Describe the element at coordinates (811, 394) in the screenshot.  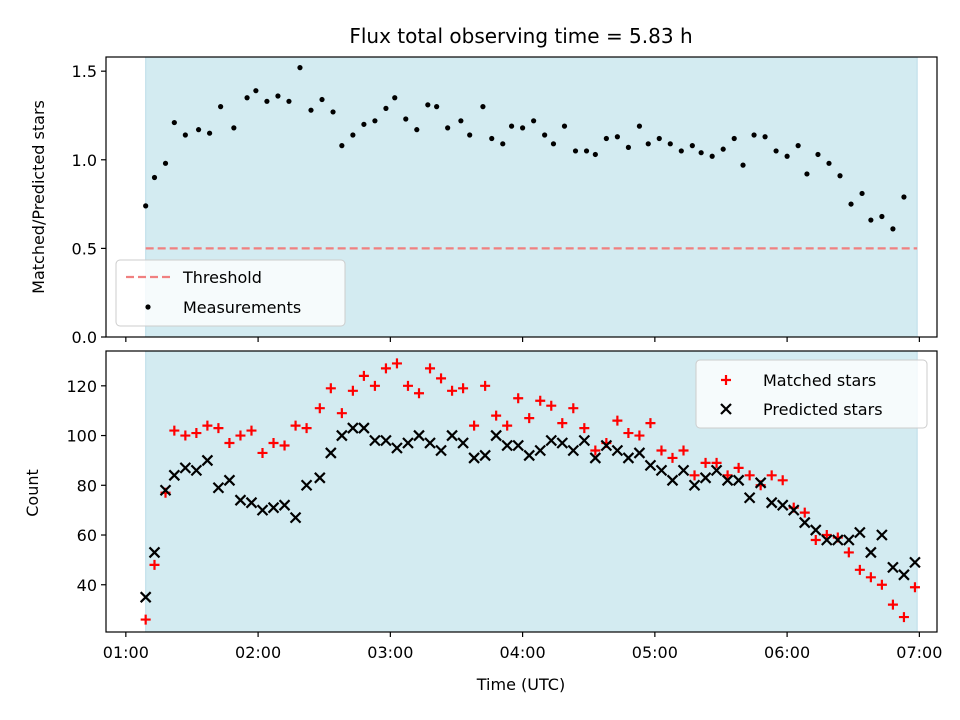
I see `bottom-legend: Matched stars Predicted stars` at that location.